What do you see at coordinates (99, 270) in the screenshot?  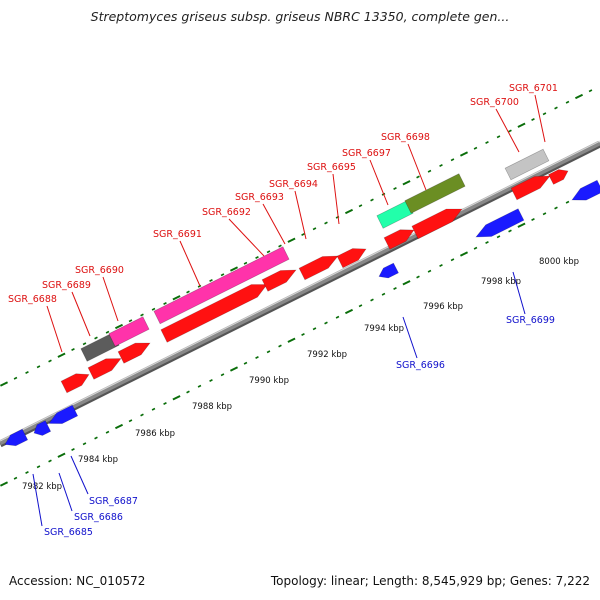 I see `gene-label-forward: SGR_6690` at bounding box center [99, 270].